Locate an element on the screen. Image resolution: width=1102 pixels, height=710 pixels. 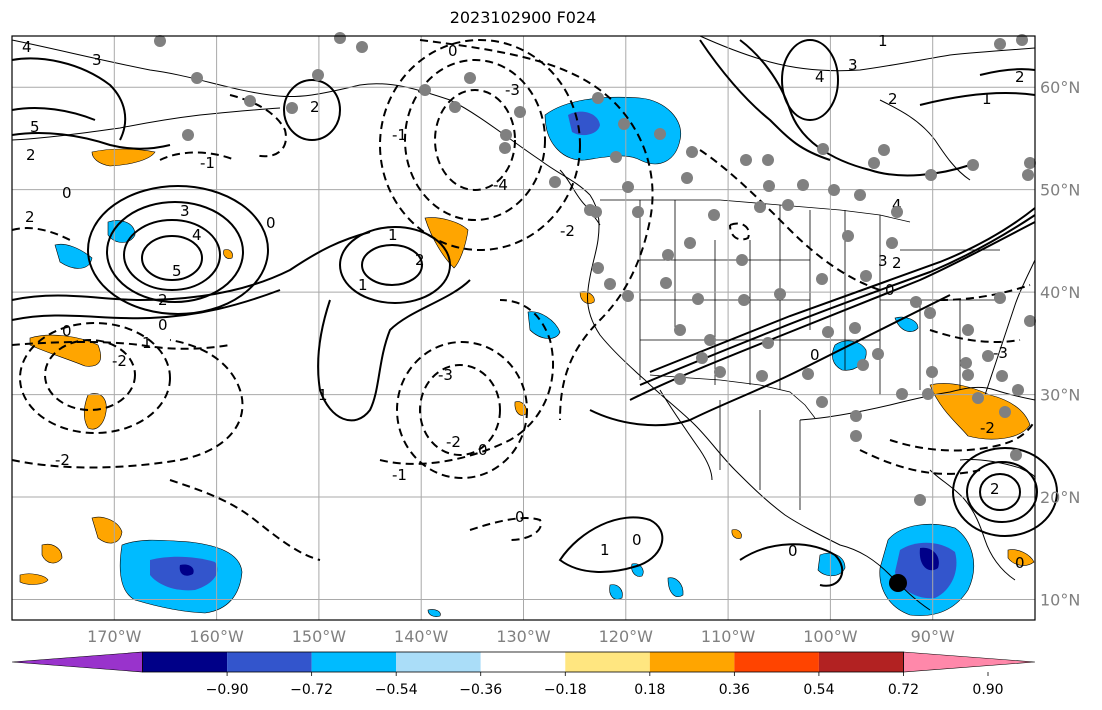
contour-label: -2 is located at coordinates (567, 231).